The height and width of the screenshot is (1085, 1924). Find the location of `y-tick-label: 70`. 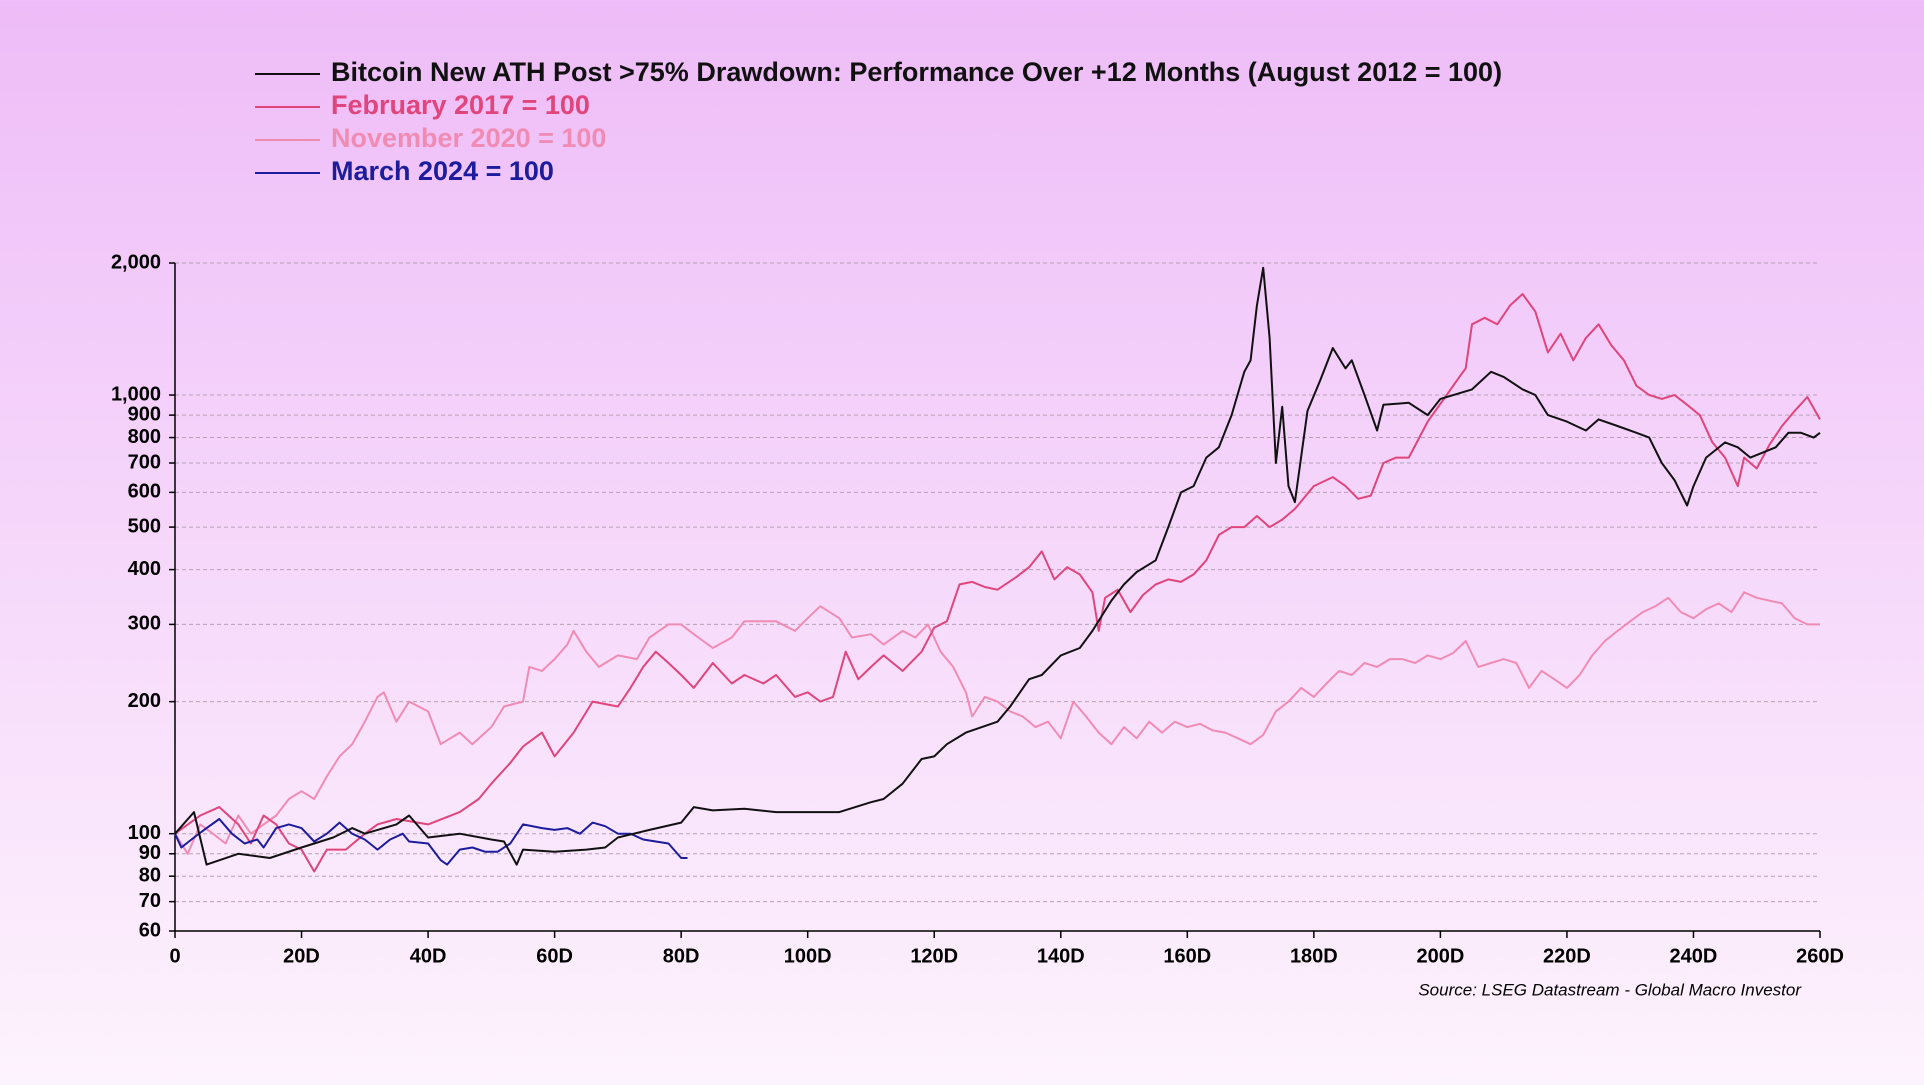

y-tick-label: 70 is located at coordinates (150, 901).